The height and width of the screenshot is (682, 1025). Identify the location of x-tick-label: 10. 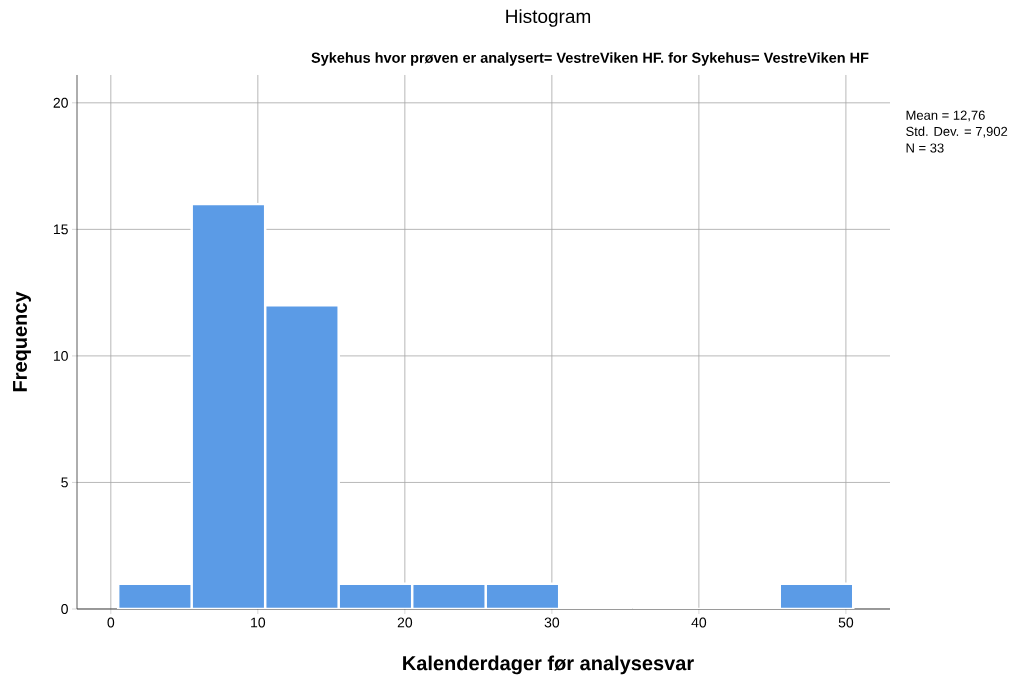
(258, 622).